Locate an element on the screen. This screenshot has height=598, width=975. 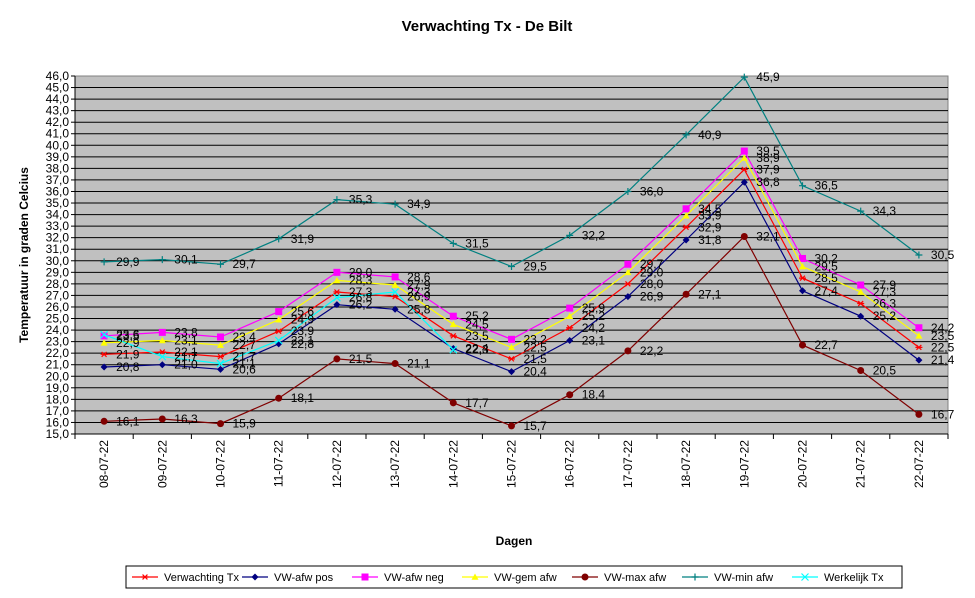
data-label: 23,5 is located at coordinates (128, 336).